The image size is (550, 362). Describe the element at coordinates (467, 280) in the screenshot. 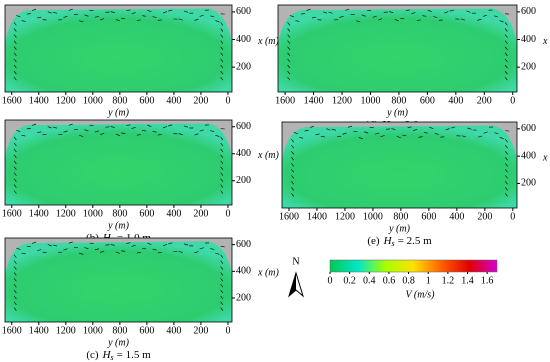

I see `colorbar-tick-label: 1.4` at that location.